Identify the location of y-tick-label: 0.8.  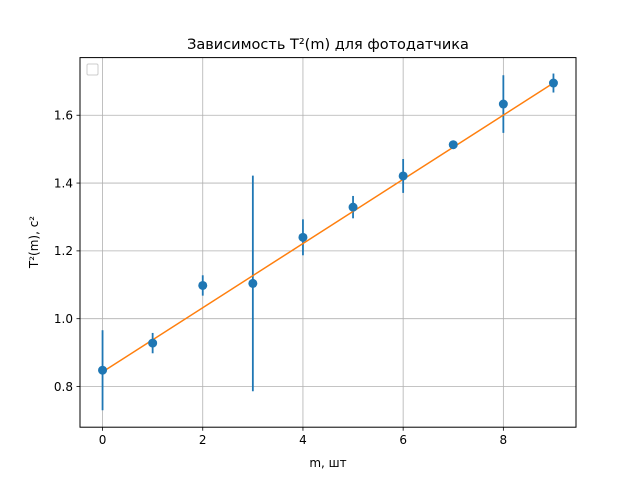
(63, 387).